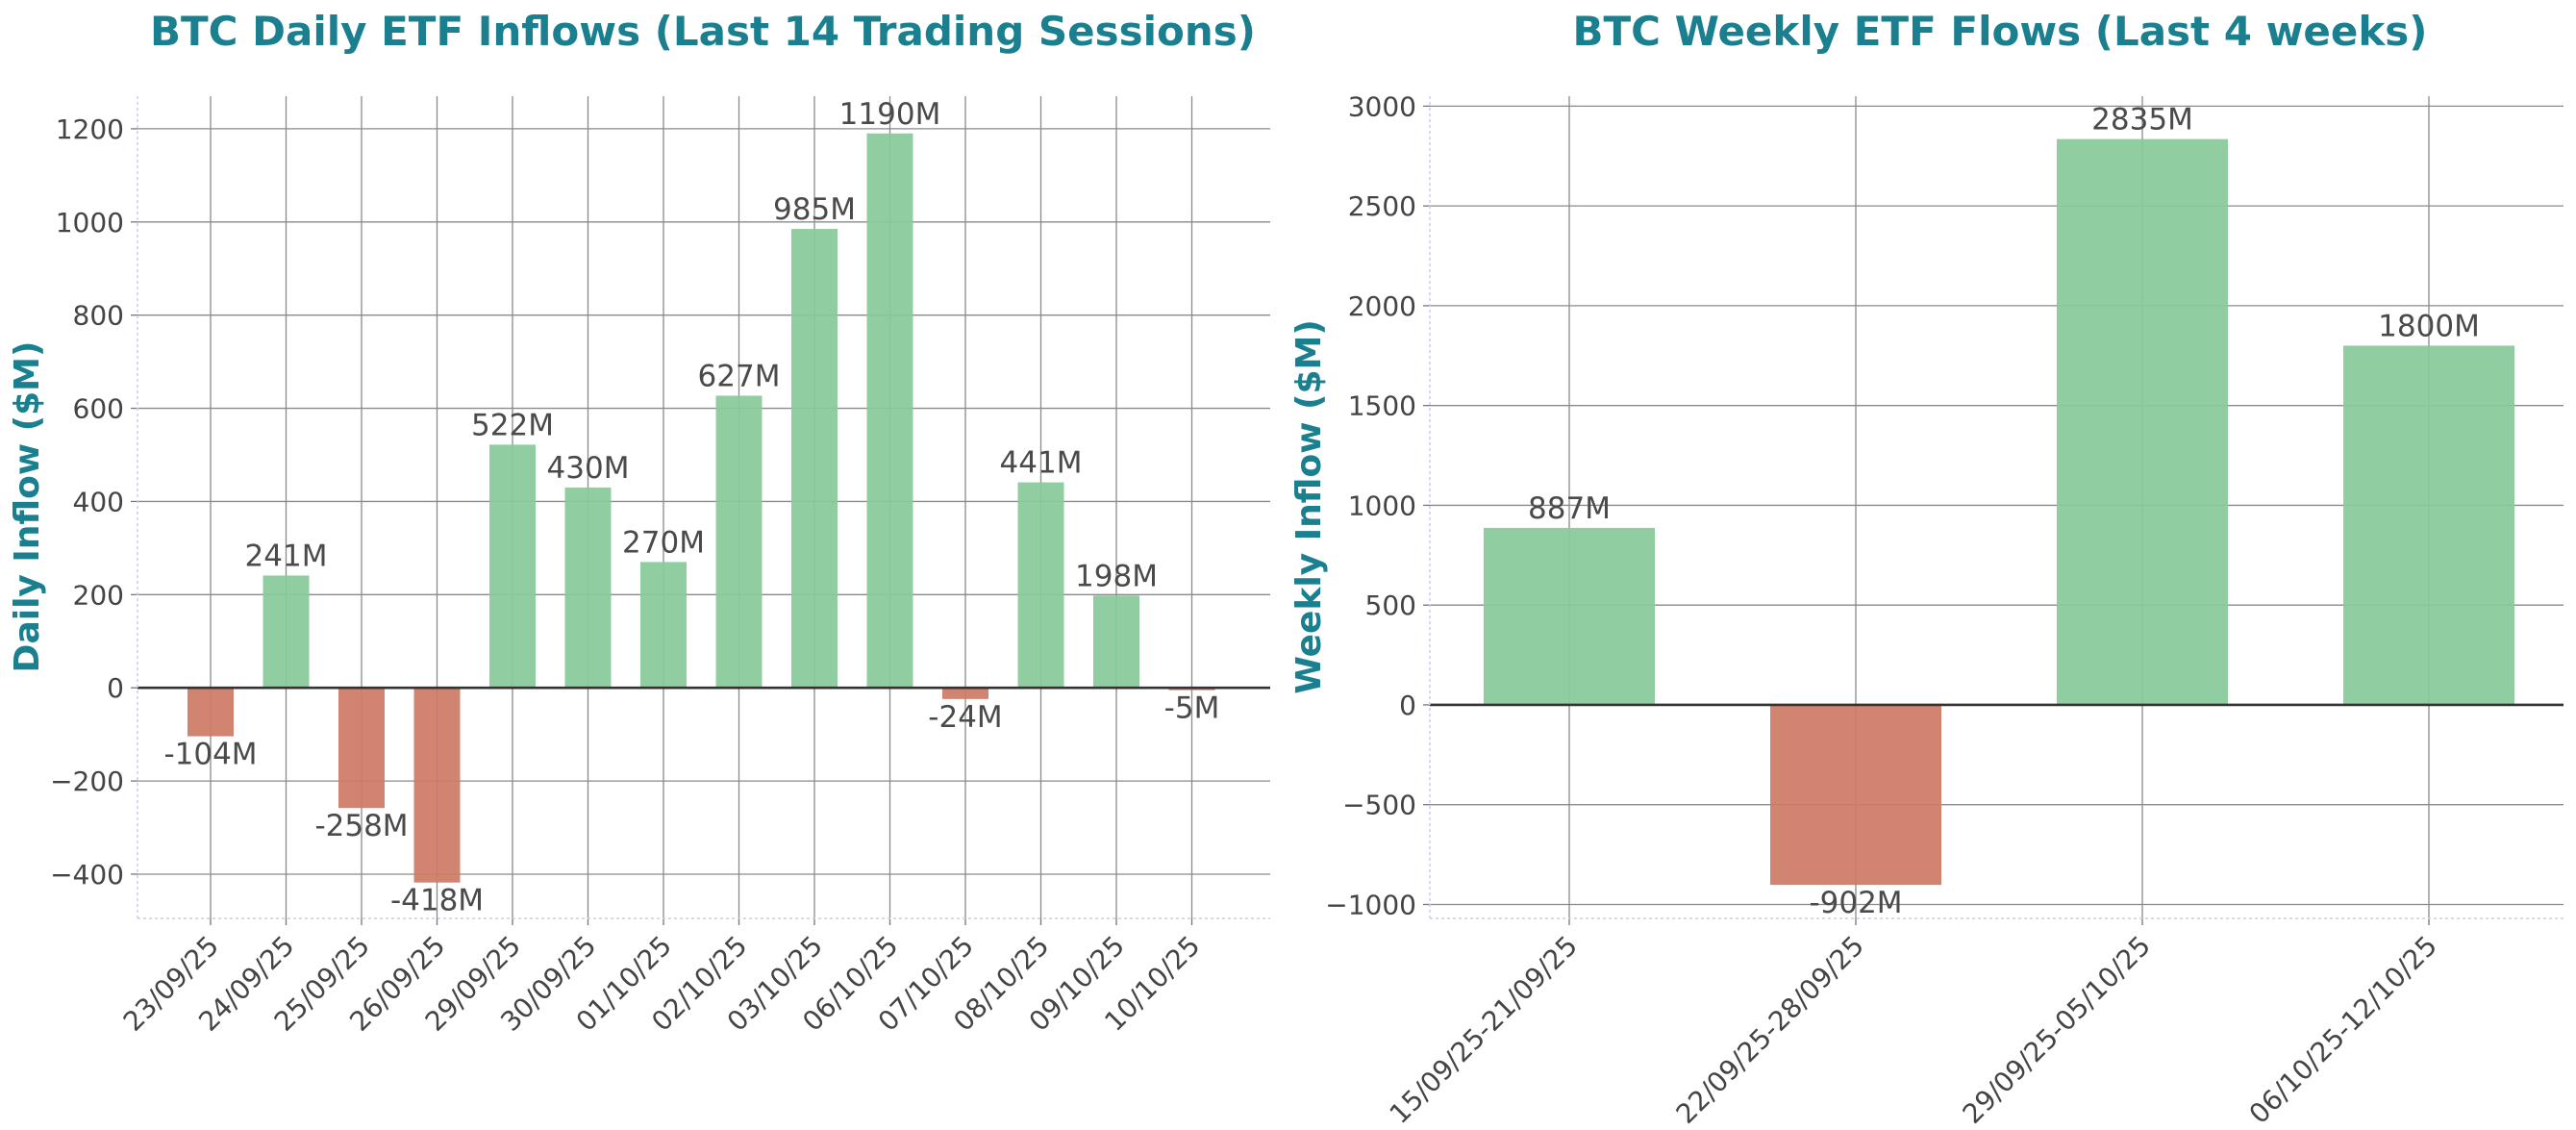 This screenshot has height=1130, width=2576. I want to click on daily-ytick-label: 400, so click(98, 501).